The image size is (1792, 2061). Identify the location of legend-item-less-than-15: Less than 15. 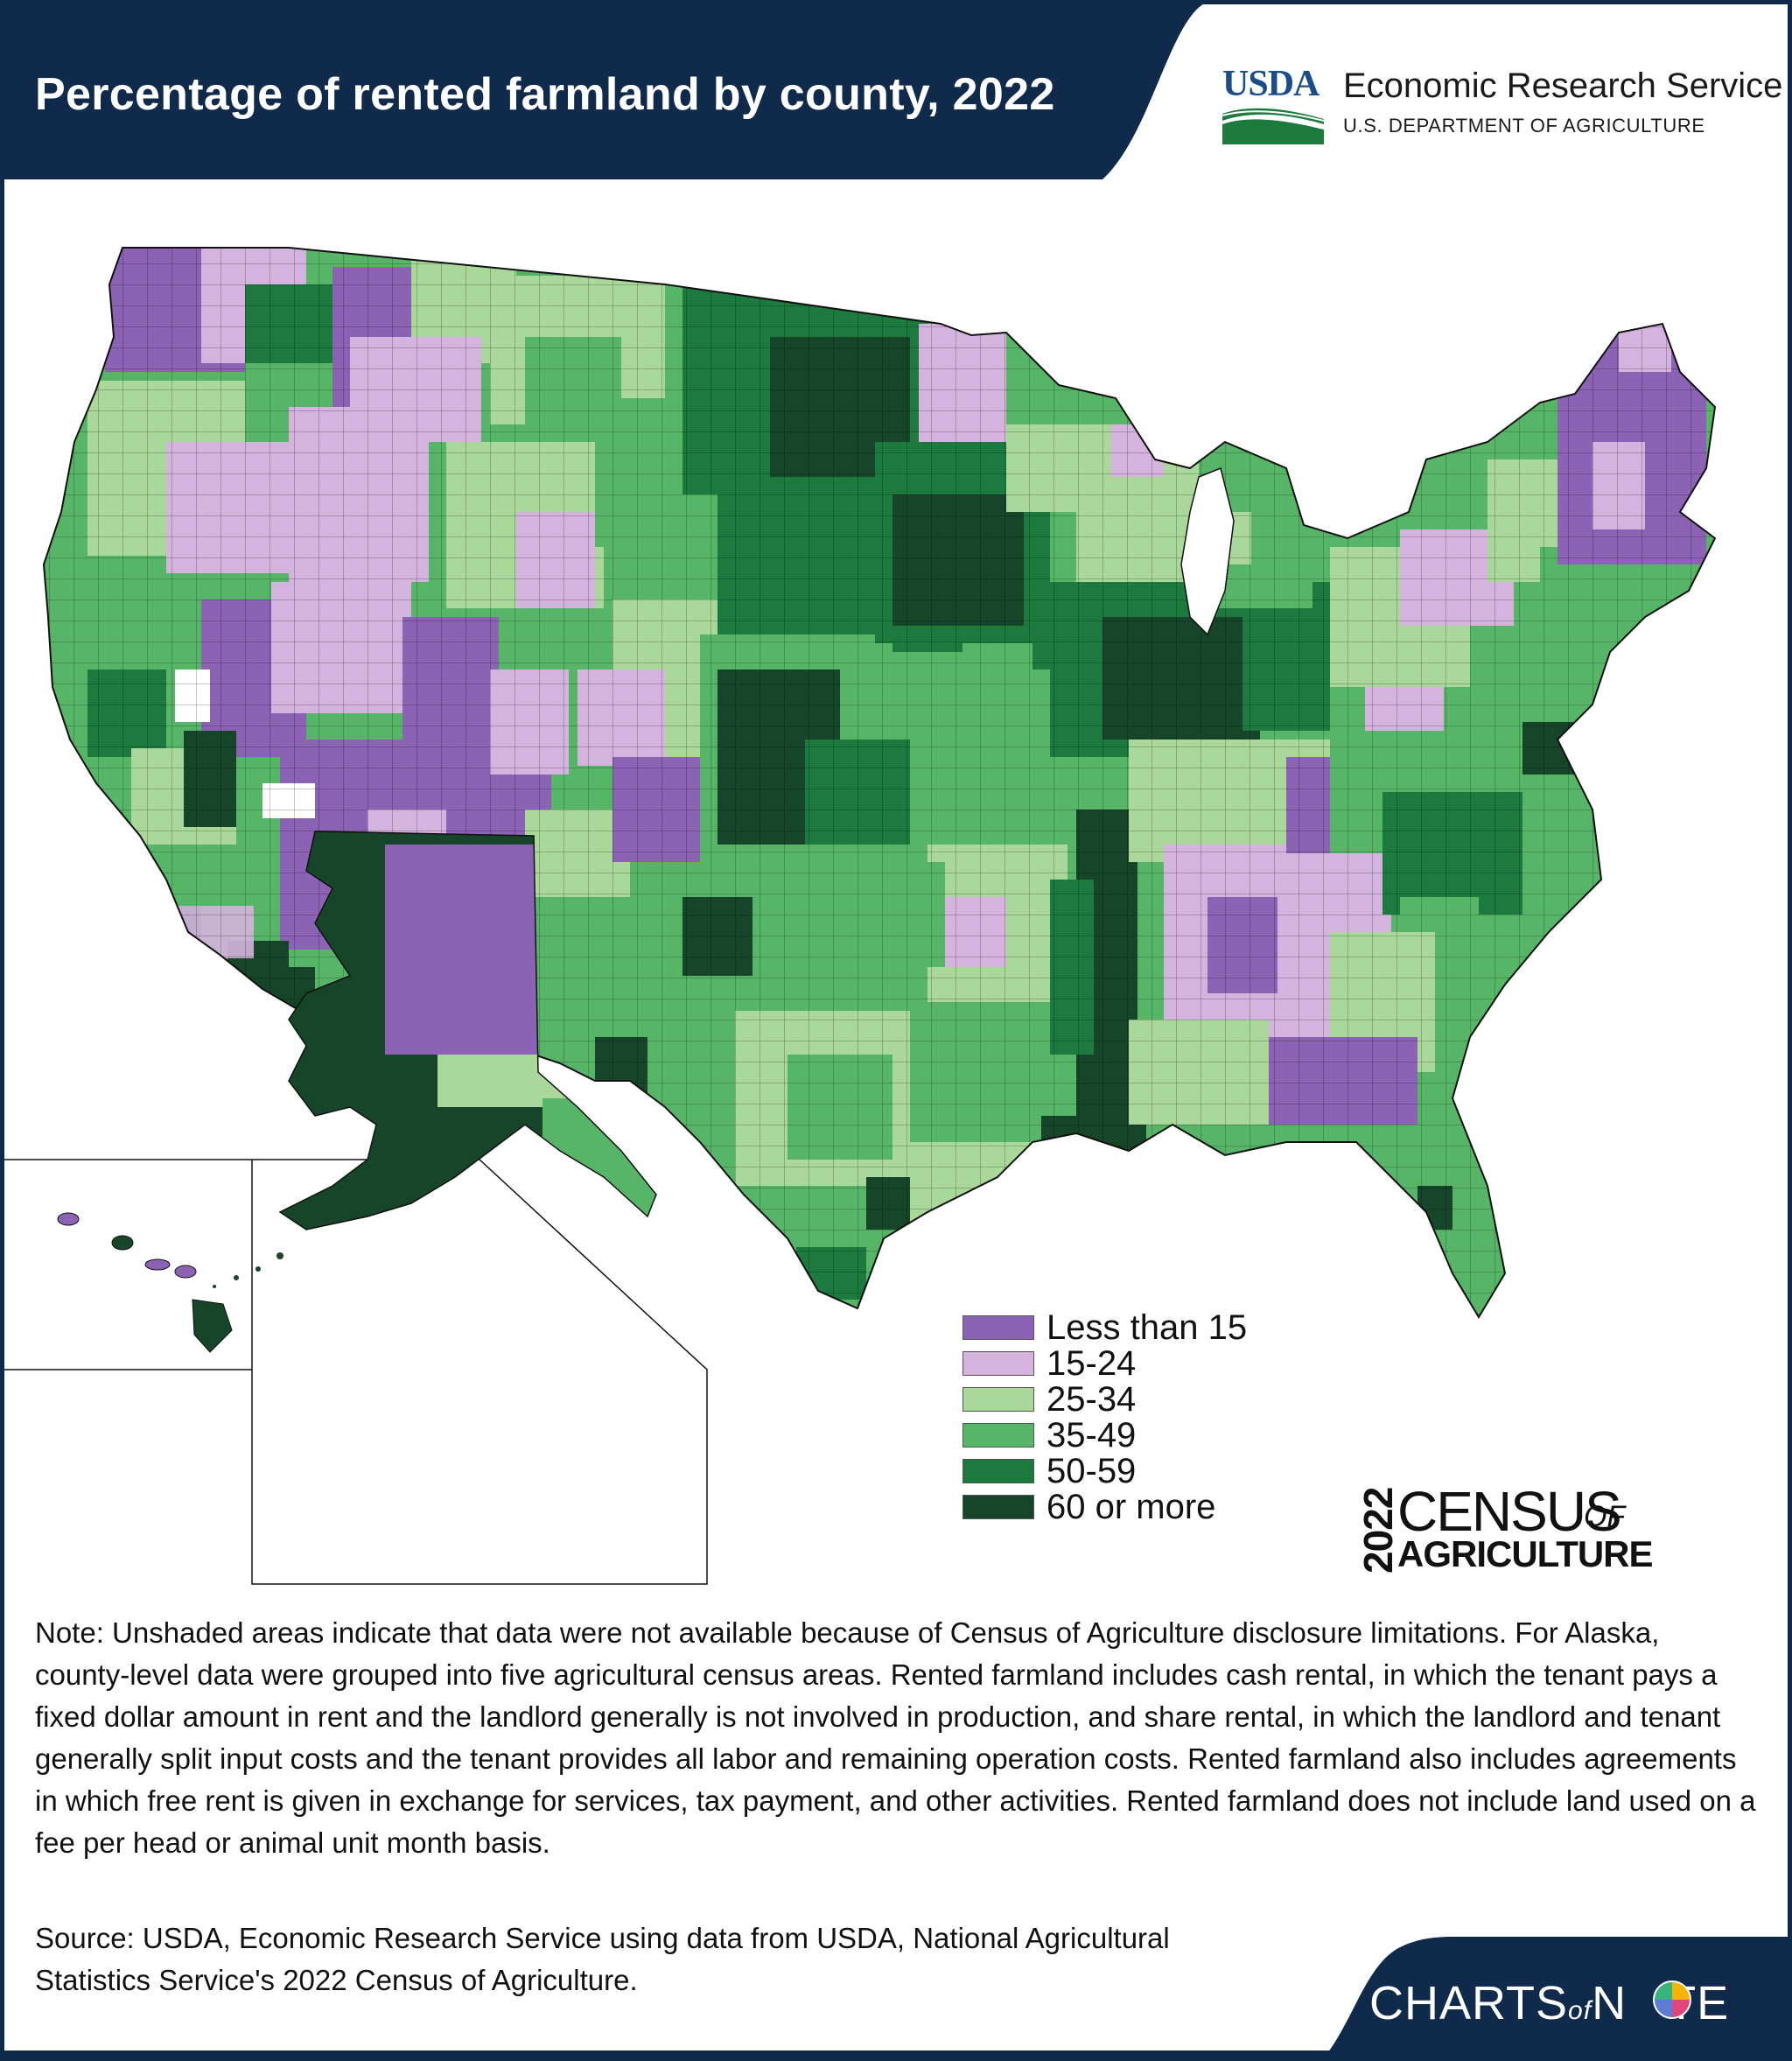
(1120, 1327).